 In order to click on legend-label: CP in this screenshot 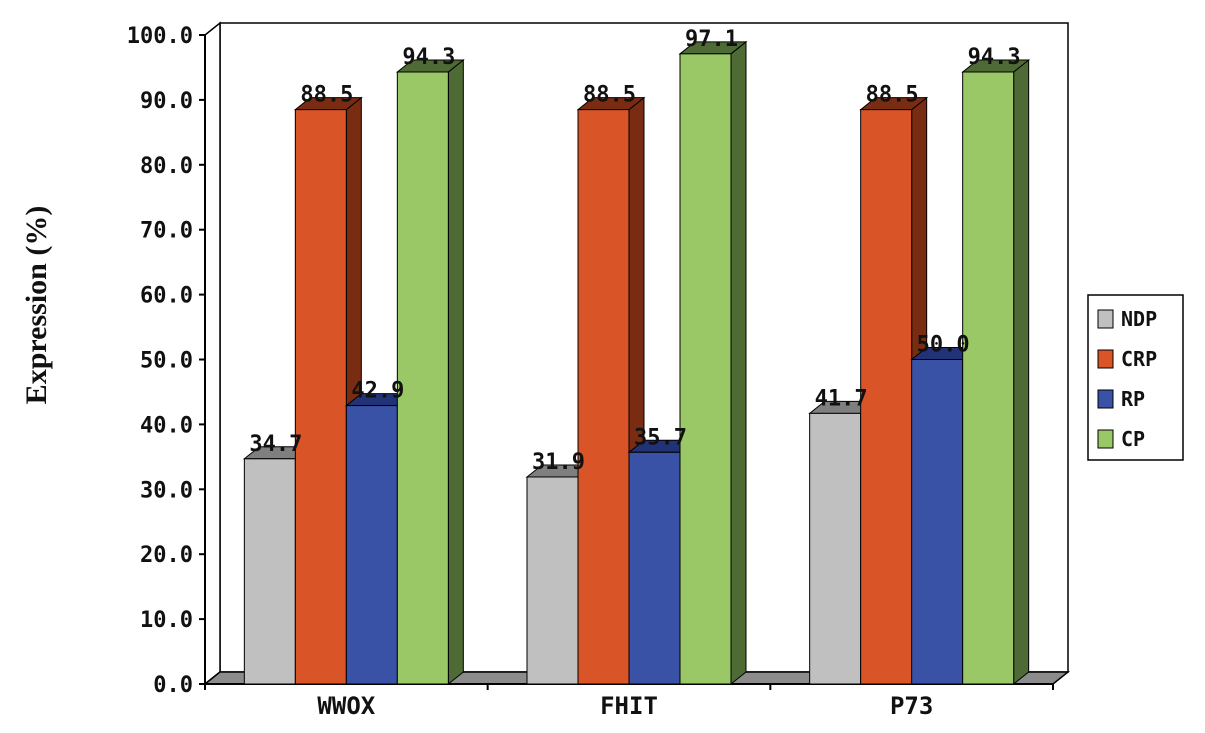, I will do `click(1133, 439)`.